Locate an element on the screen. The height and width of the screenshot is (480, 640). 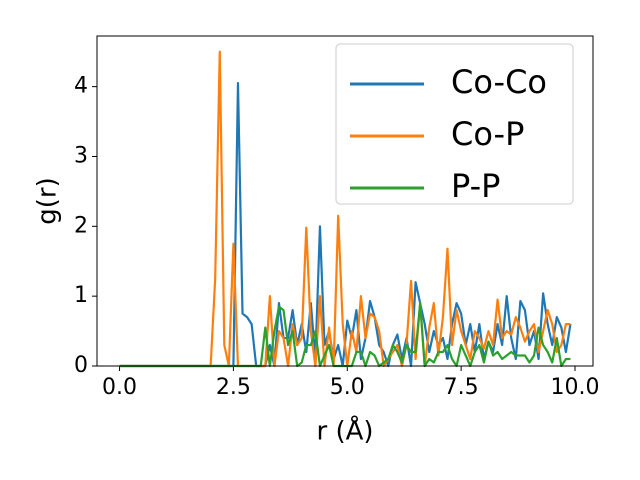
y-axis-label: g(r) is located at coordinates (48, 200).